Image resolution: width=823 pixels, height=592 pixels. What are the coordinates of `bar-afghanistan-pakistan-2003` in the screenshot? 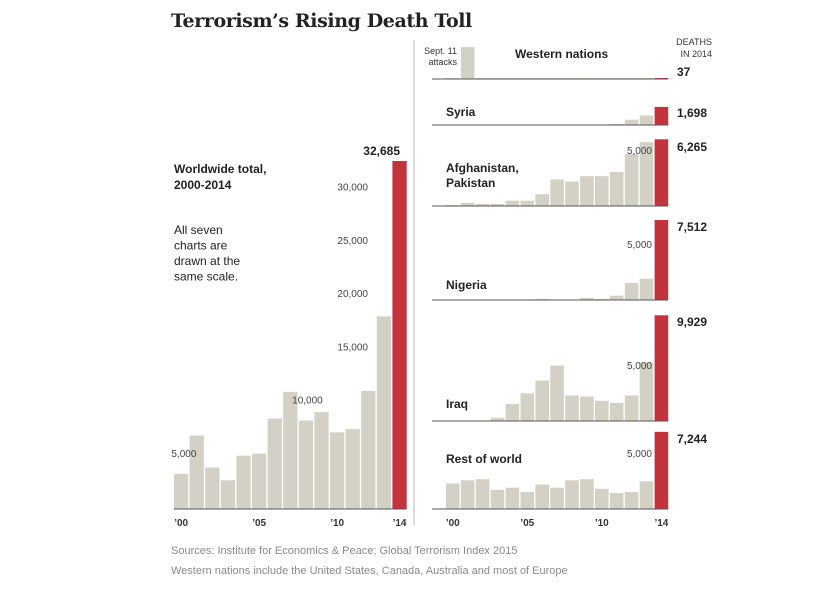 It's located at (497, 204).